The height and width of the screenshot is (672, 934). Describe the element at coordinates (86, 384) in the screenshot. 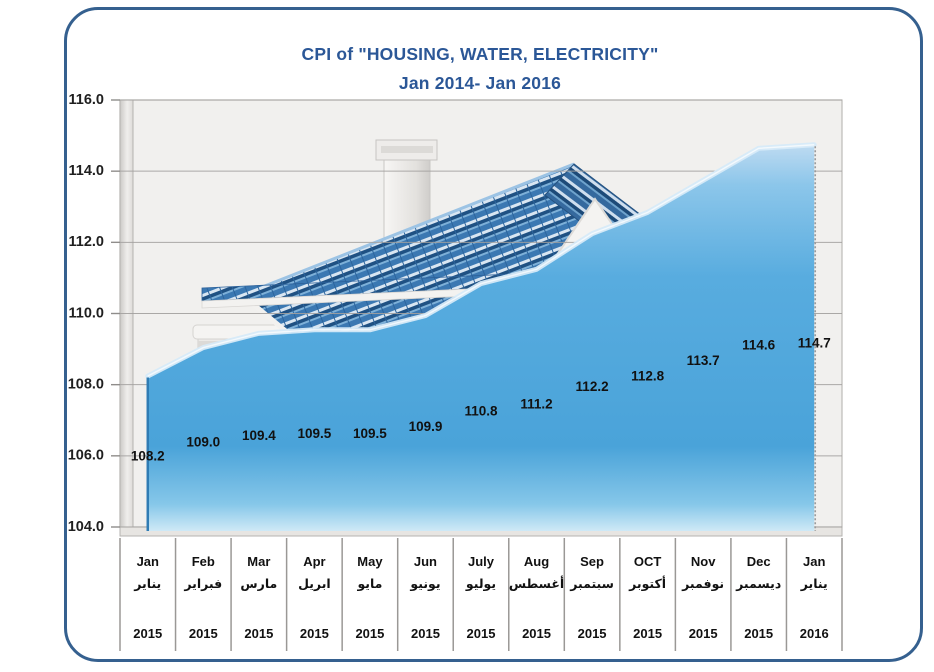

I see `y-axis-tick-label: 108.0` at that location.